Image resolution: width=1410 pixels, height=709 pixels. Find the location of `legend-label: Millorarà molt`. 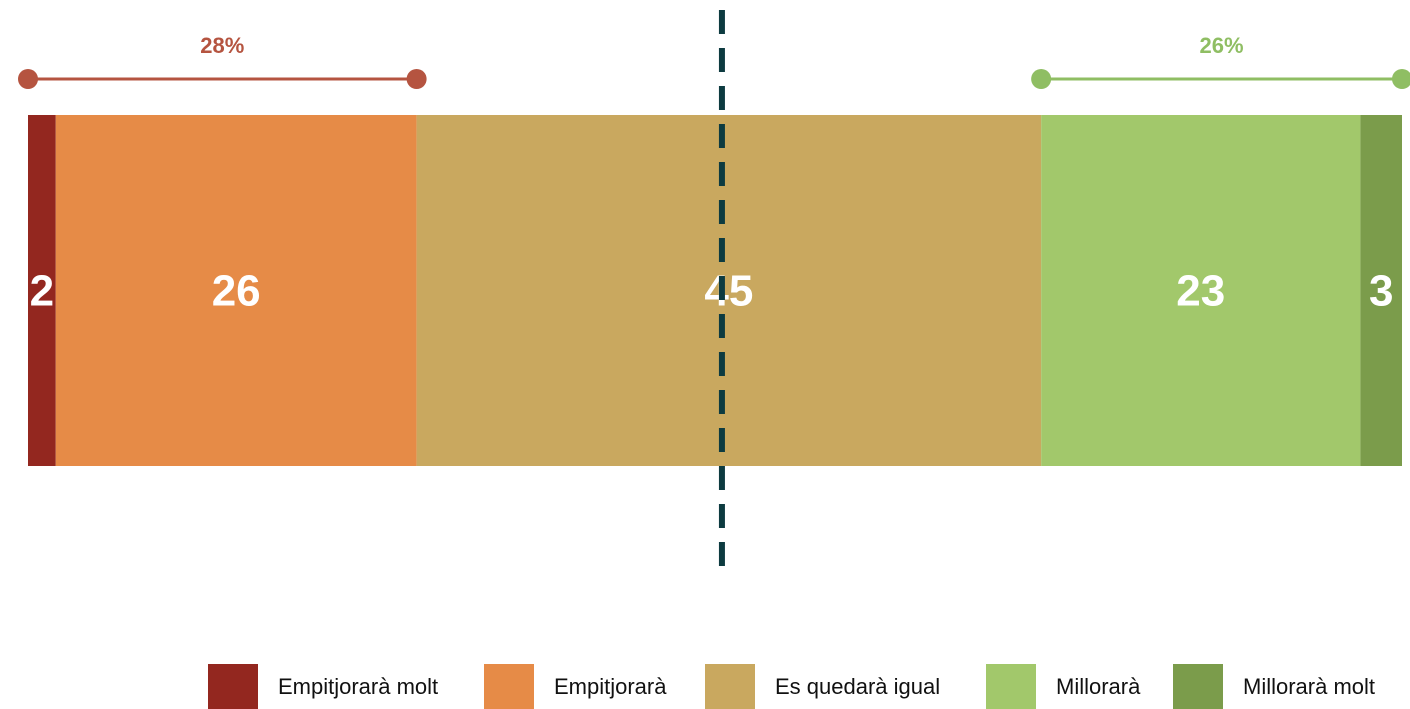

legend-label: Millorarà molt is located at coordinates (1309, 686).